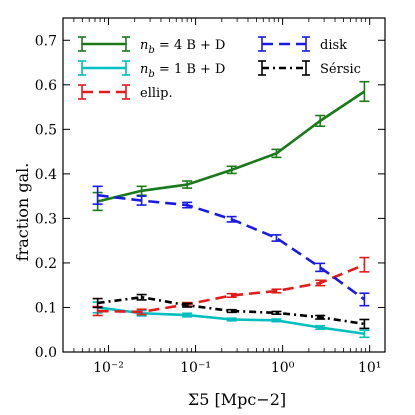 The image size is (415, 415). I want to click on legend-entry: ellip., so click(125, 92).